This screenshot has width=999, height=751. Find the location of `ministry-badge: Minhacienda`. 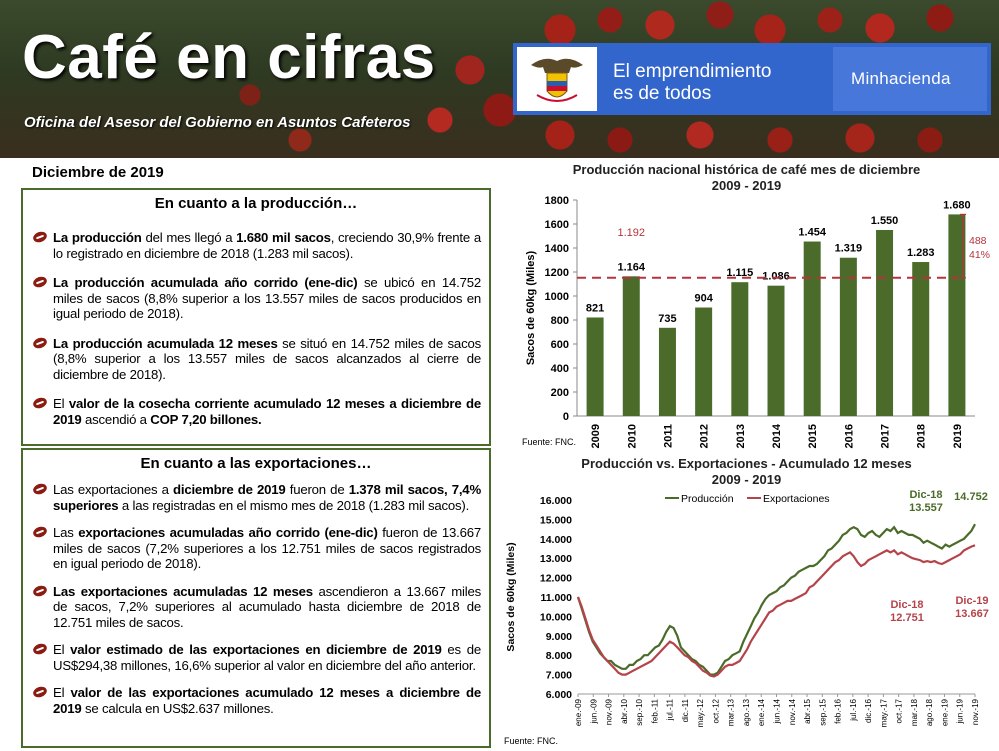

ministry-badge: Minhacienda is located at coordinates (910, 79).